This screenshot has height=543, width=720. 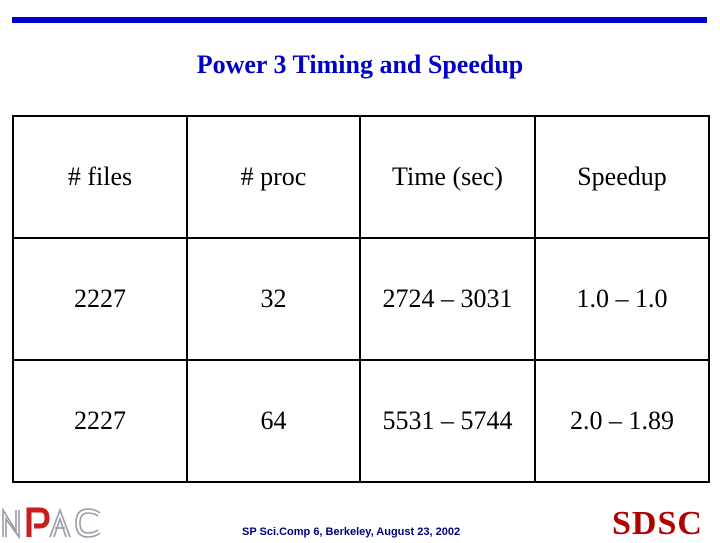 What do you see at coordinates (657, 523) in the screenshot?
I see `sdsc-logo: SDSC` at bounding box center [657, 523].